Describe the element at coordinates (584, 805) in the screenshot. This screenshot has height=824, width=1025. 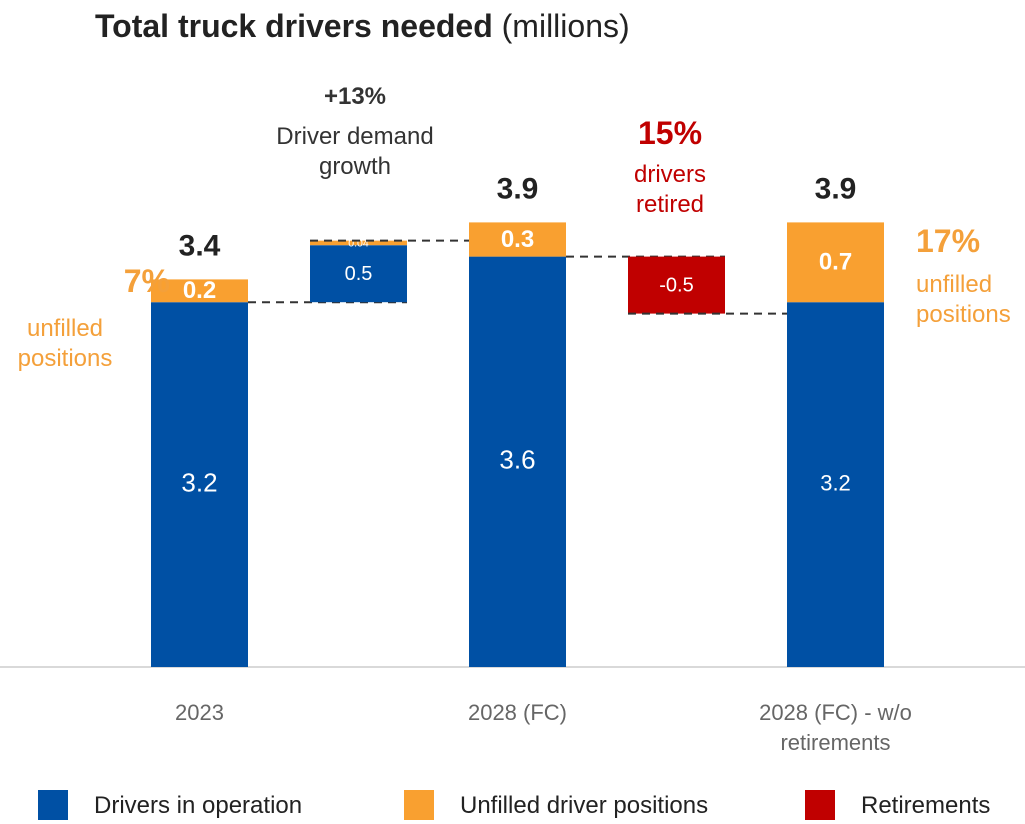
I see `legend-label: Unfilled driver positions` at that location.